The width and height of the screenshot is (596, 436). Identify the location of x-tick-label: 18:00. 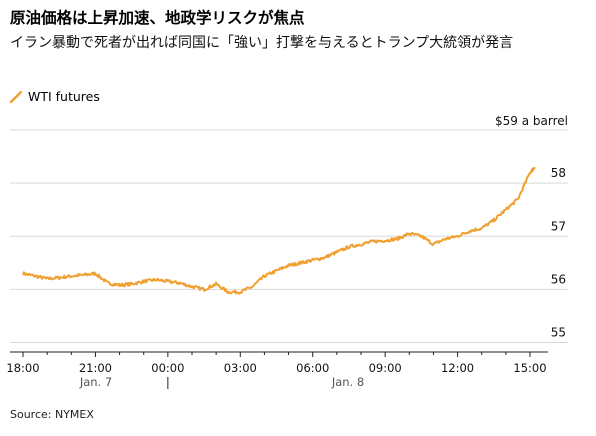
(22, 368).